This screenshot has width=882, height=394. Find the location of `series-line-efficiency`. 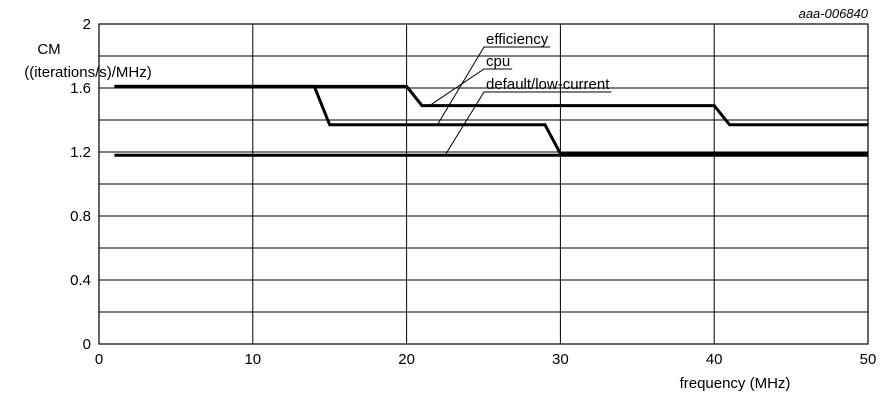

series-line-efficiency is located at coordinates (491, 105).